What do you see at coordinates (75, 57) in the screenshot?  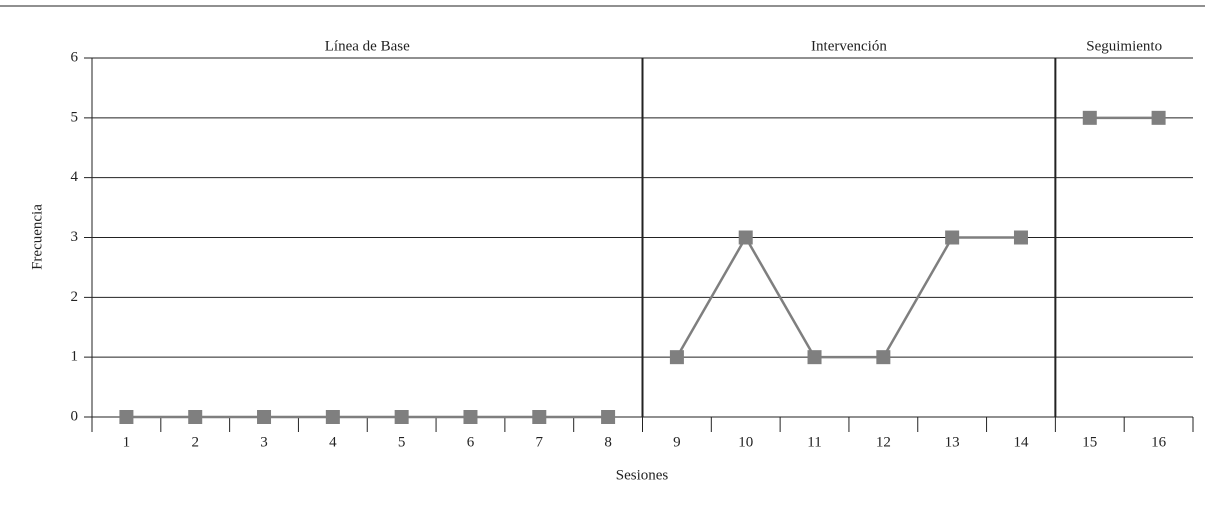 I see `y-tick-label: 6` at bounding box center [75, 57].